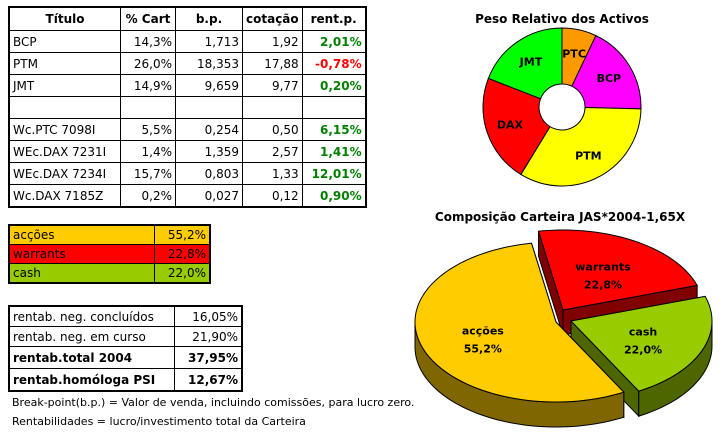 The width and height of the screenshot is (727, 446). I want to click on donut-slice-ptm, so click(581, 147).